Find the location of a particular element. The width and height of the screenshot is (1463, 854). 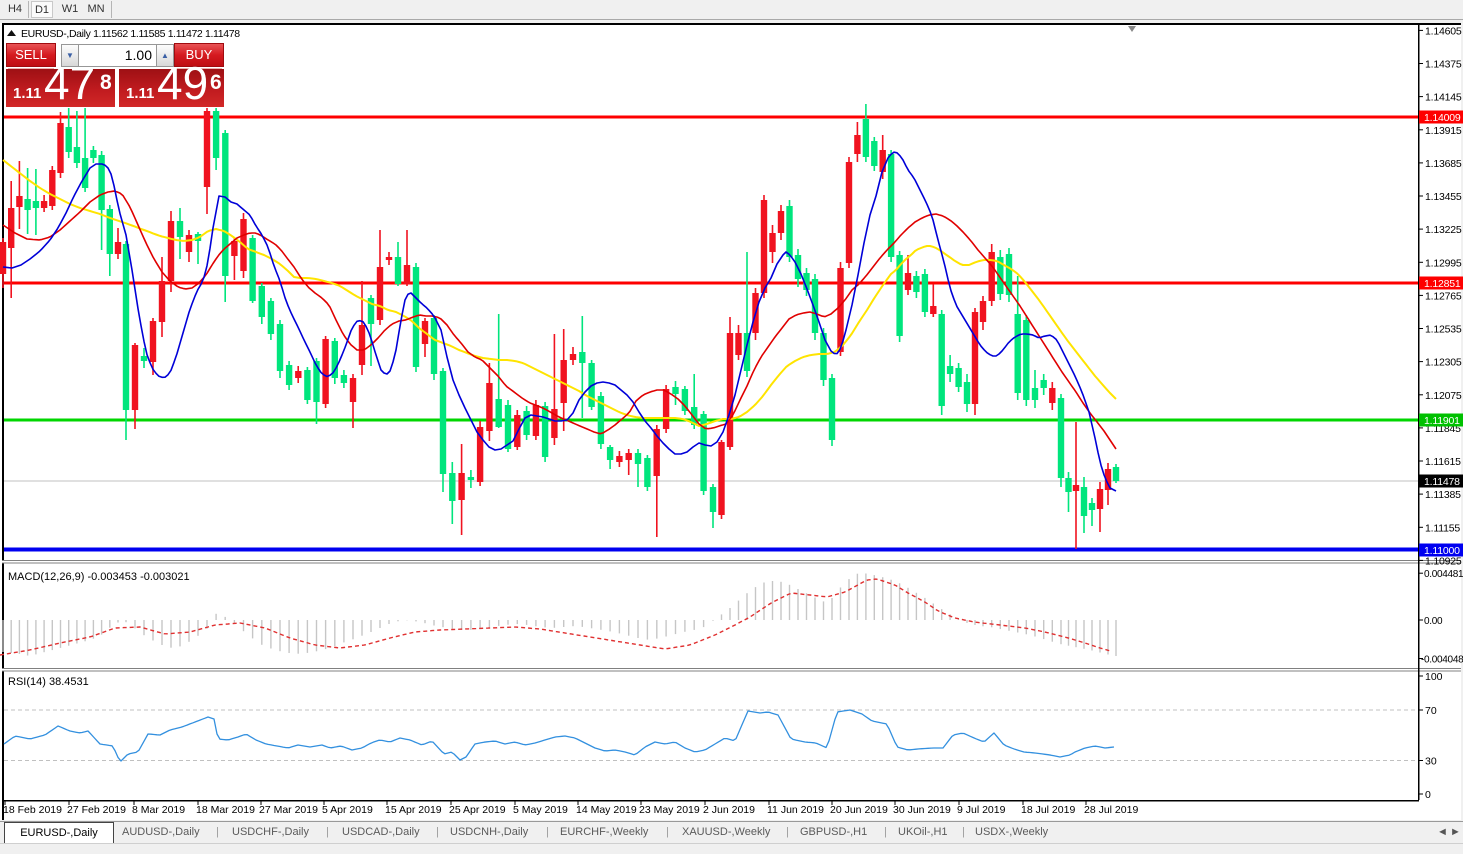

svg-text: 5 May 2019 is located at coordinates (540, 810).